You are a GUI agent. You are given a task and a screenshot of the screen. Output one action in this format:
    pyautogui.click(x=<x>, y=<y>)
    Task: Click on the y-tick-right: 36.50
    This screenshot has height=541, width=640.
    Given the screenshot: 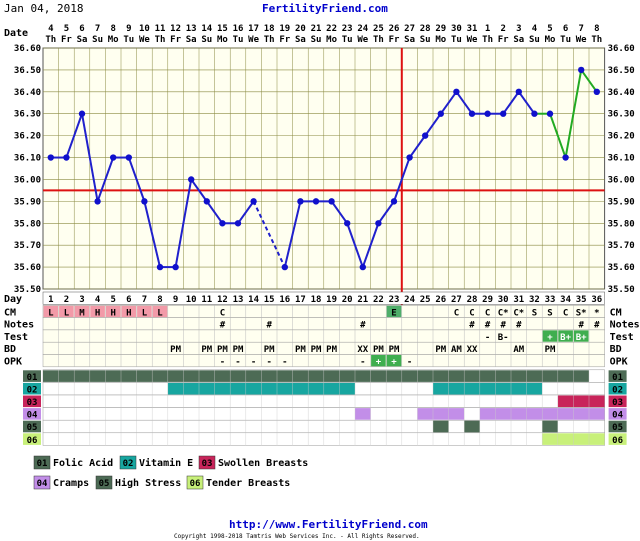 What is the action you would take?
    pyautogui.click(x=621, y=71)
    